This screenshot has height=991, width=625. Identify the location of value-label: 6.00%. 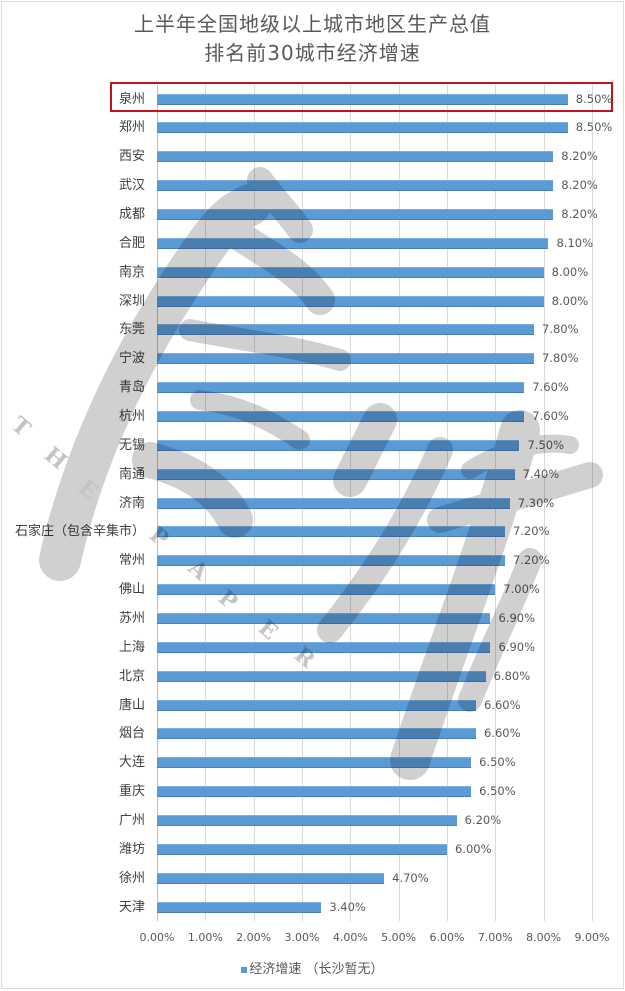
(473, 848).